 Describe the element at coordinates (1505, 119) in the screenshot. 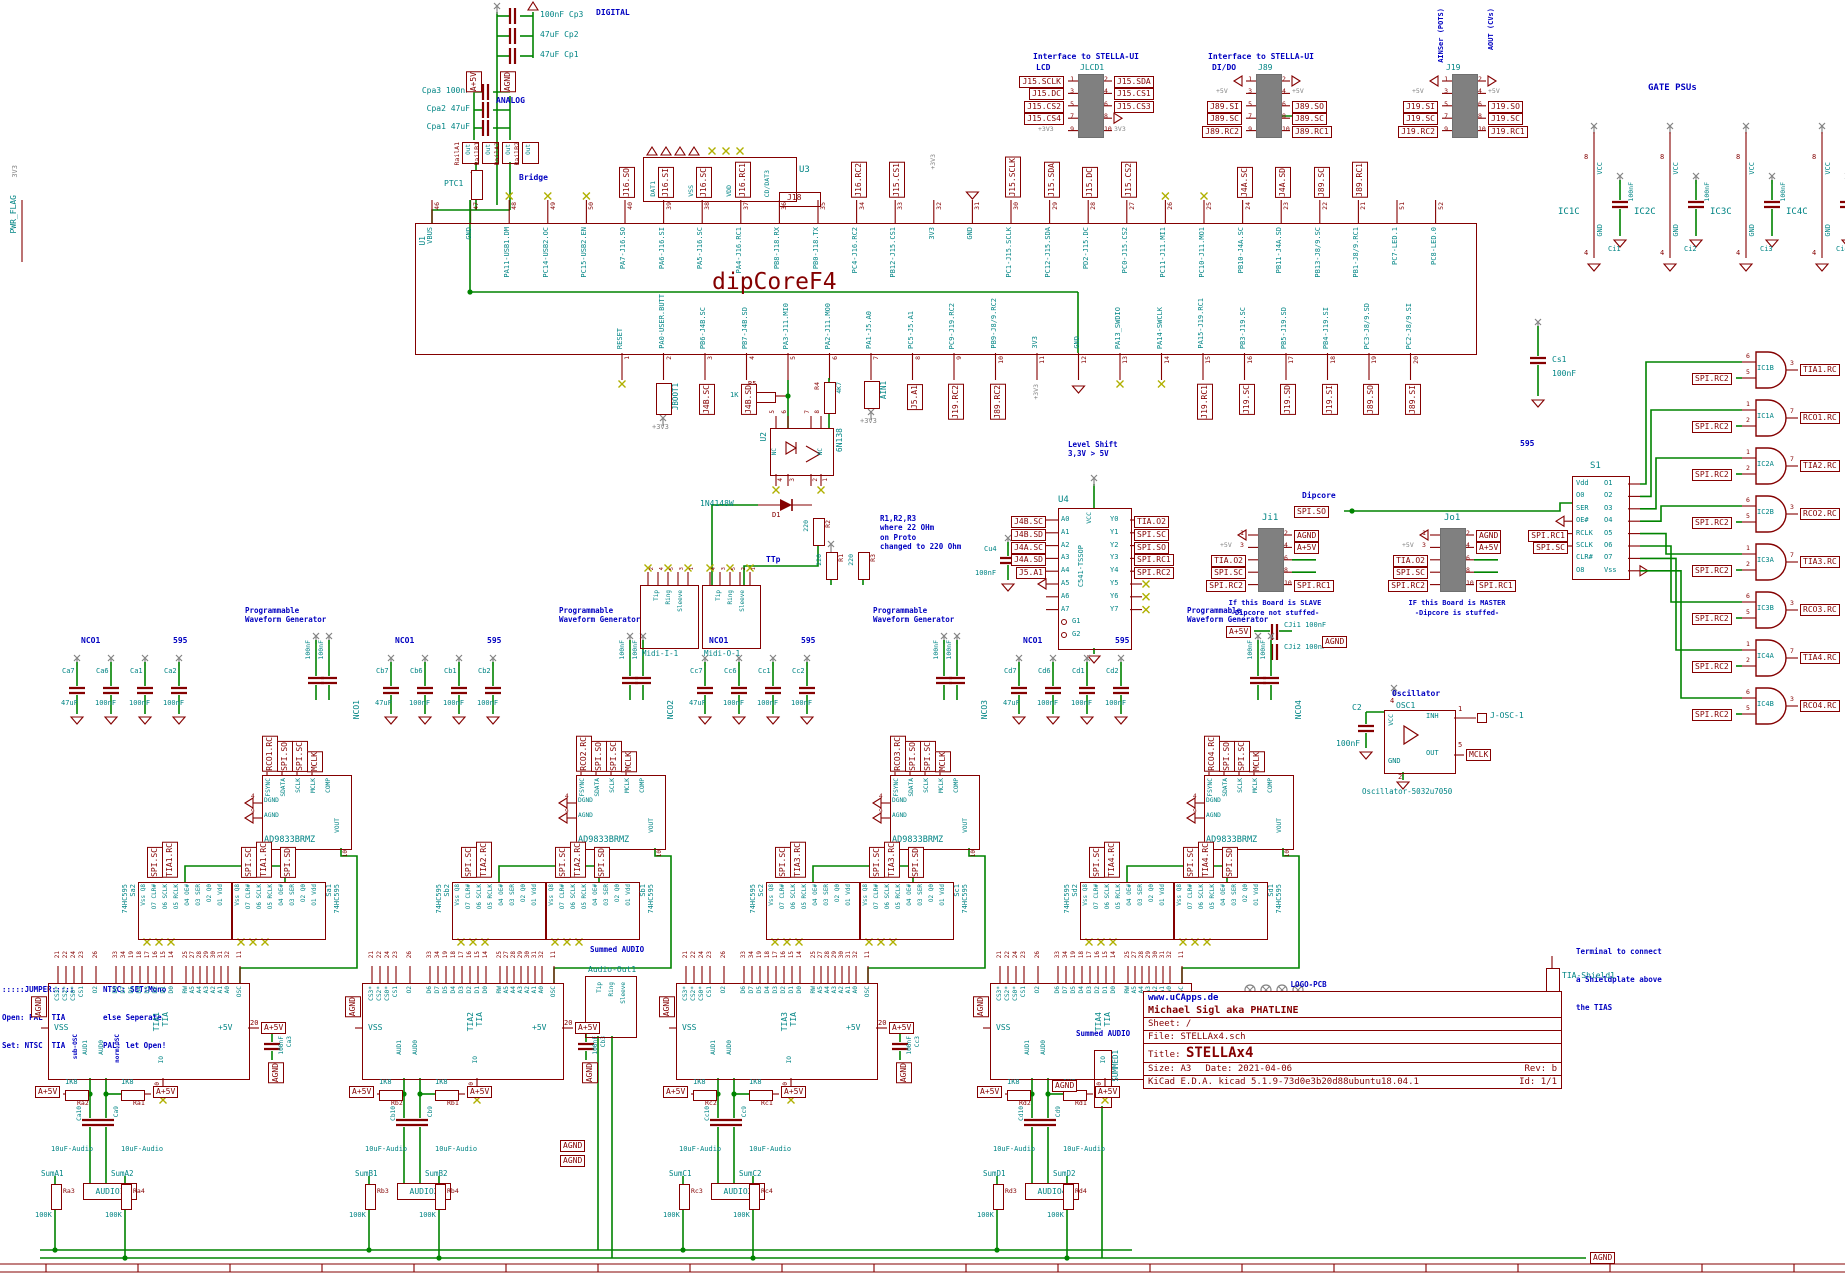

I see `net-label-J19.SC: J19.SC` at that location.